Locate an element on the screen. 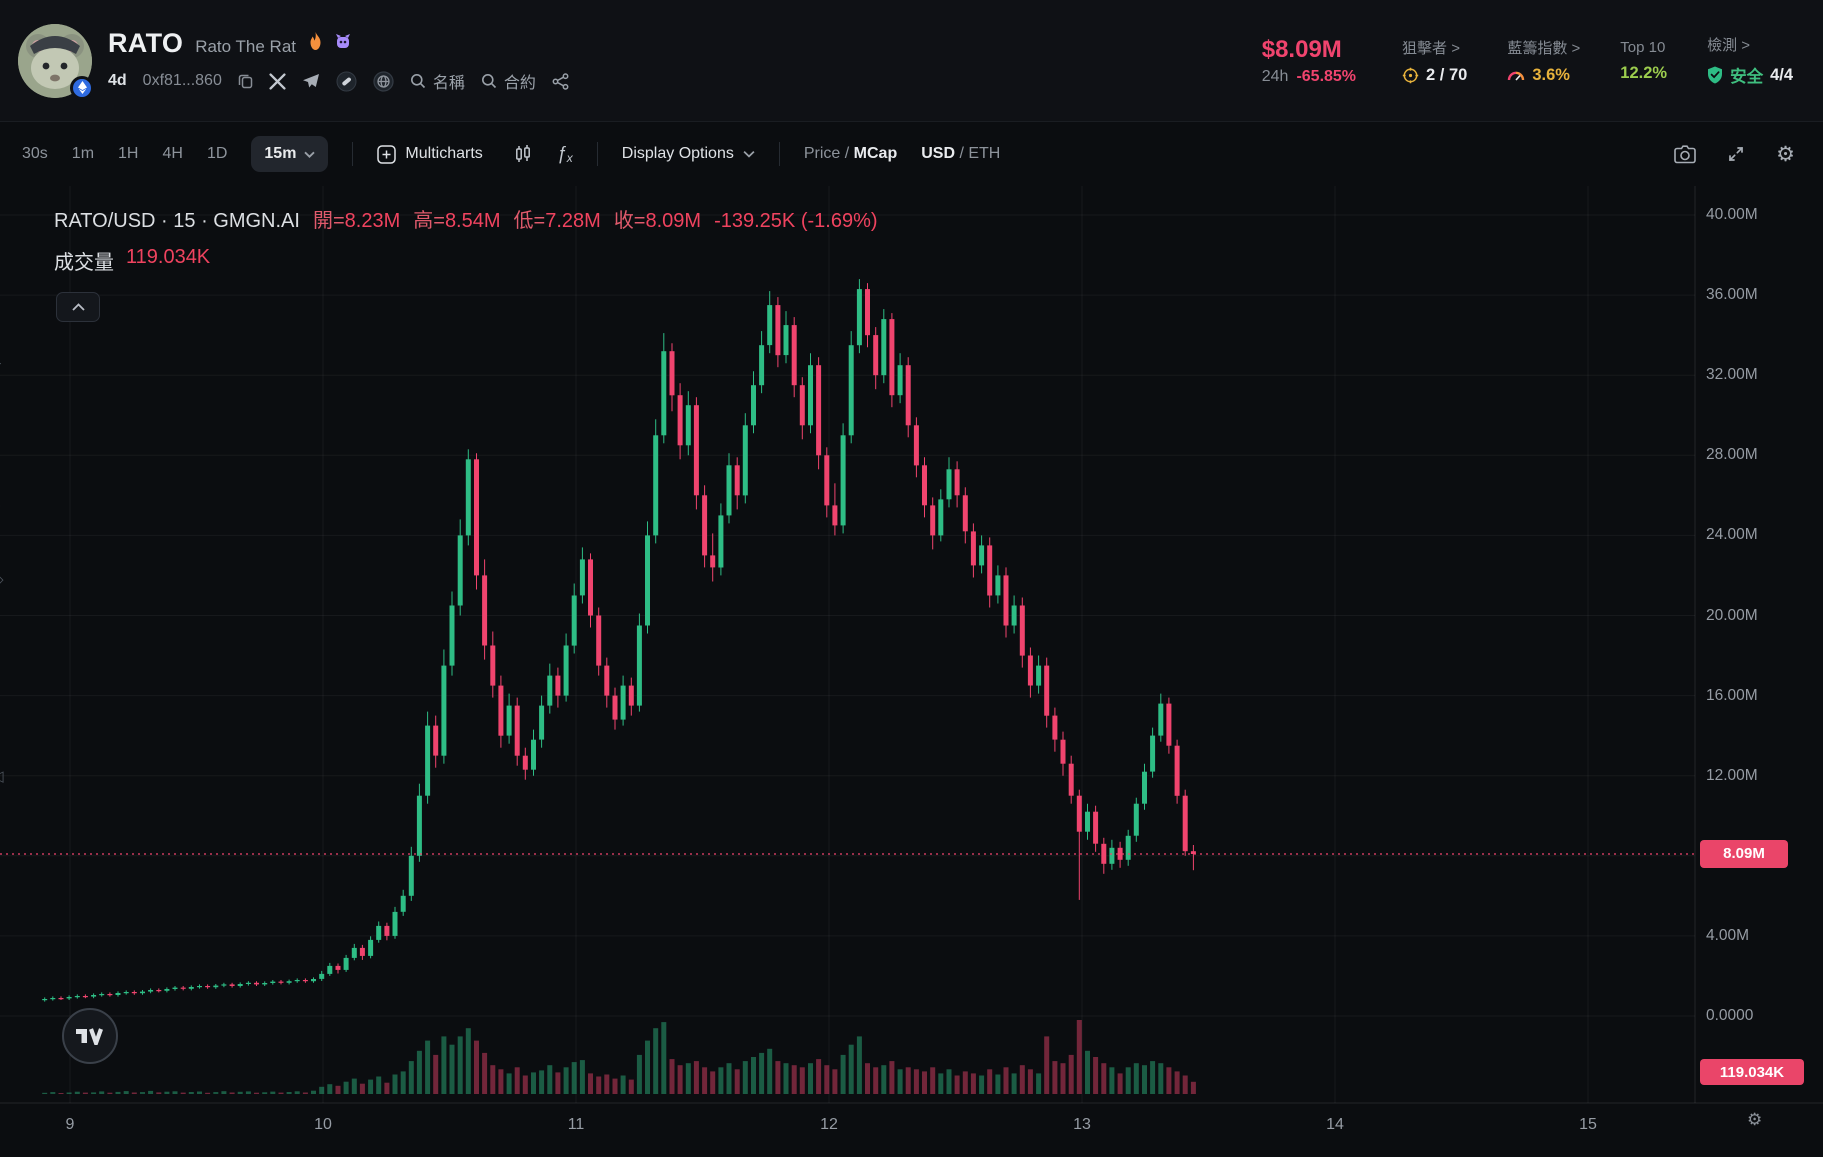 This screenshot has width=1823, height=1157. y-axis-label: 0.0000 is located at coordinates (1730, 1015).